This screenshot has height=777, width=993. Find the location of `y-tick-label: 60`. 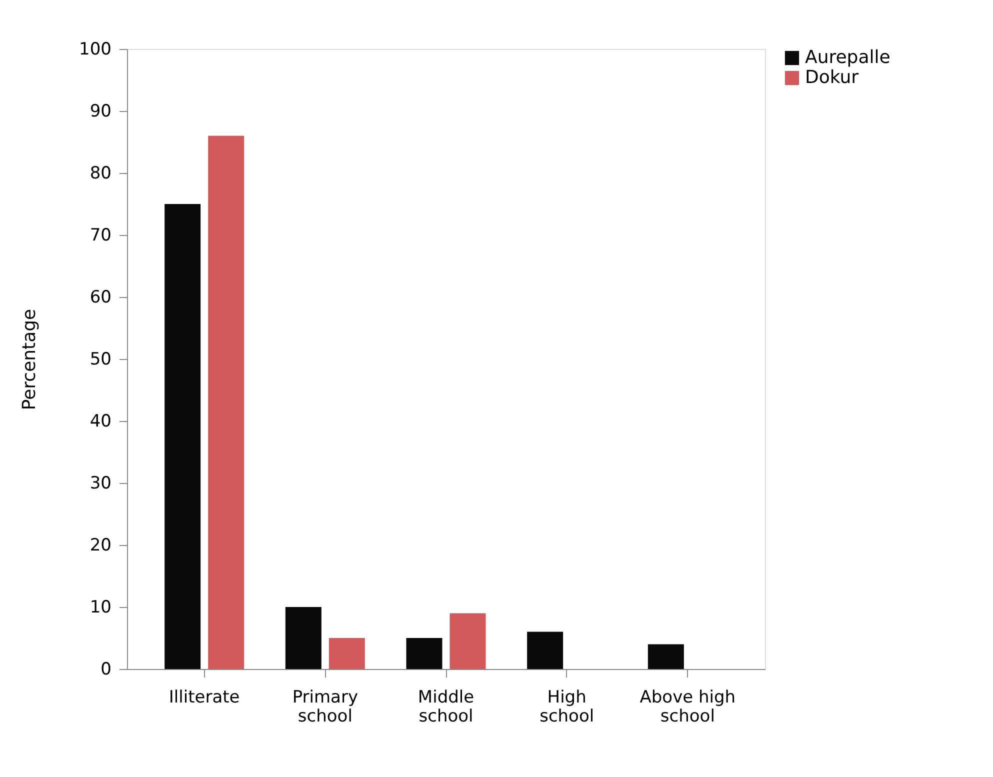

y-tick-label: 60 is located at coordinates (101, 298).